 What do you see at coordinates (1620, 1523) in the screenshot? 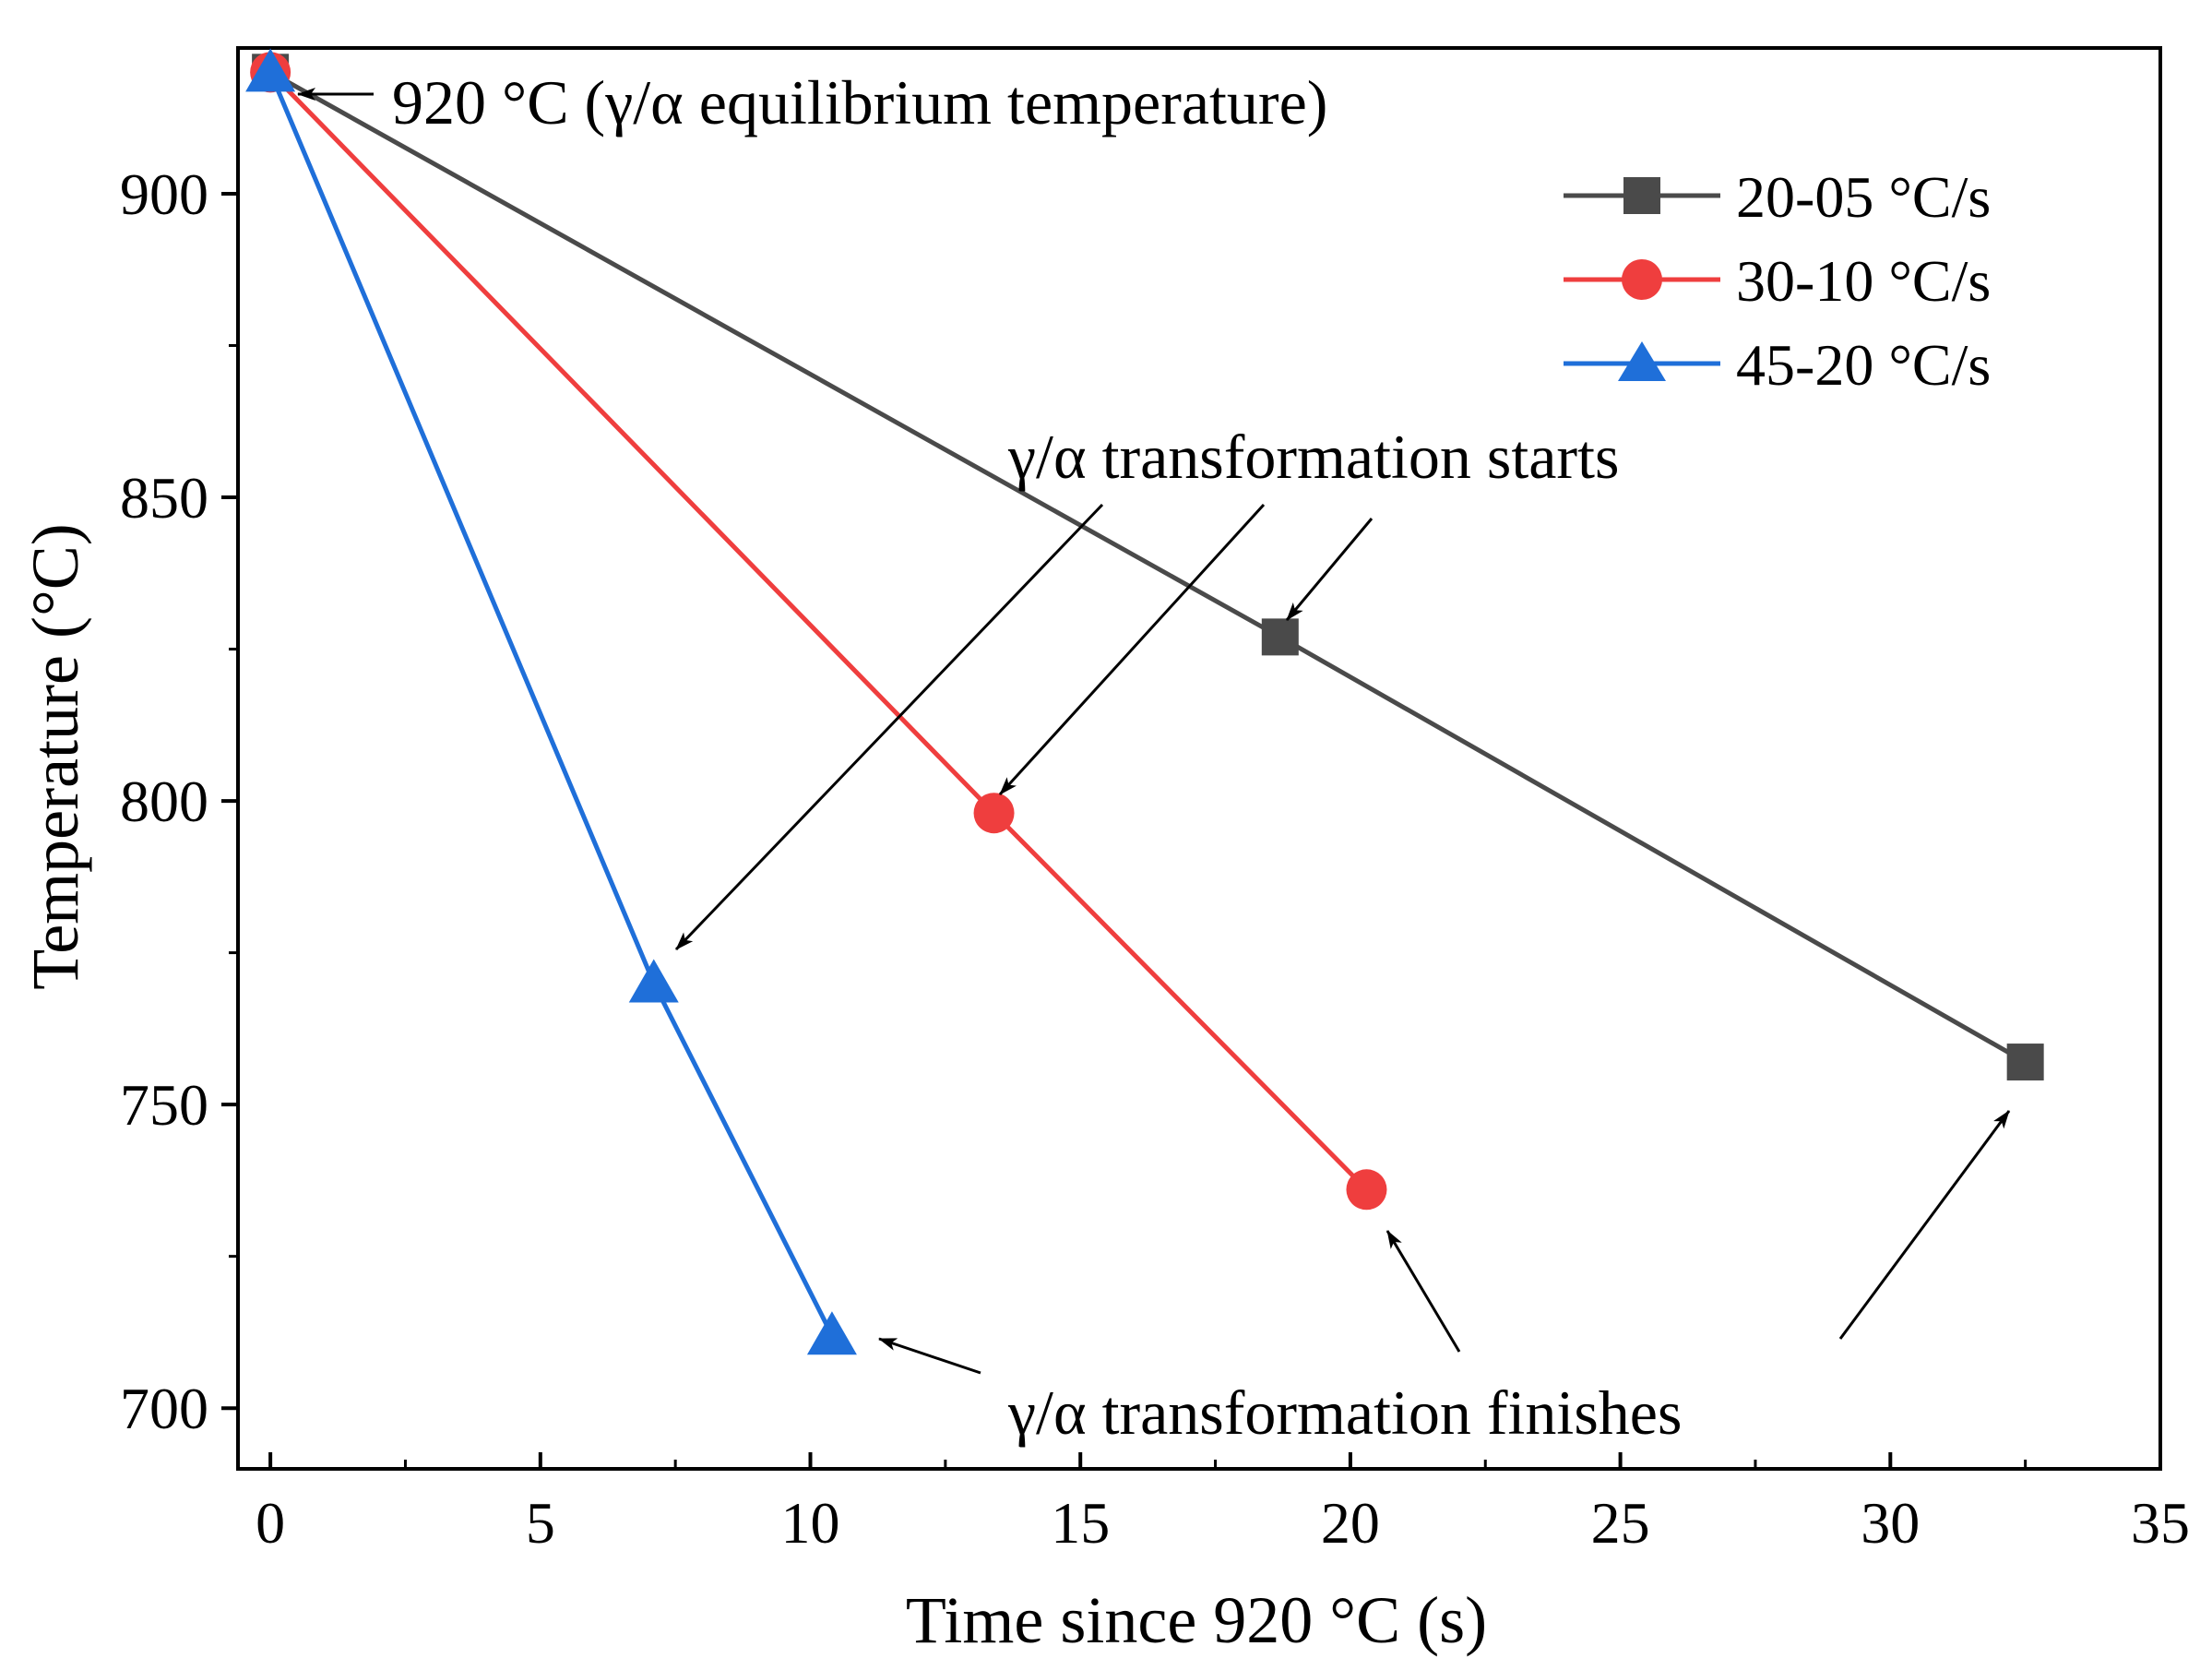
I see `x-tick-label: 25` at bounding box center [1620, 1523].